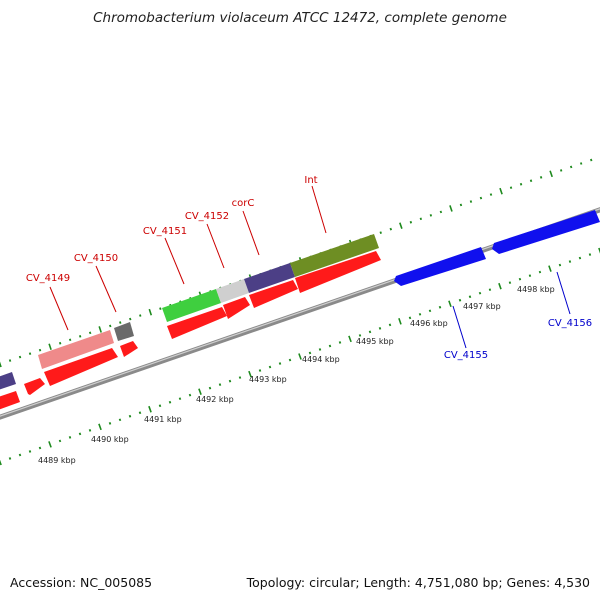 Image resolution: width=600 pixels, height=600 pixels. Describe the element at coordinates (536, 289) in the screenshot. I see `axis-label: 4498 kbp` at that location.